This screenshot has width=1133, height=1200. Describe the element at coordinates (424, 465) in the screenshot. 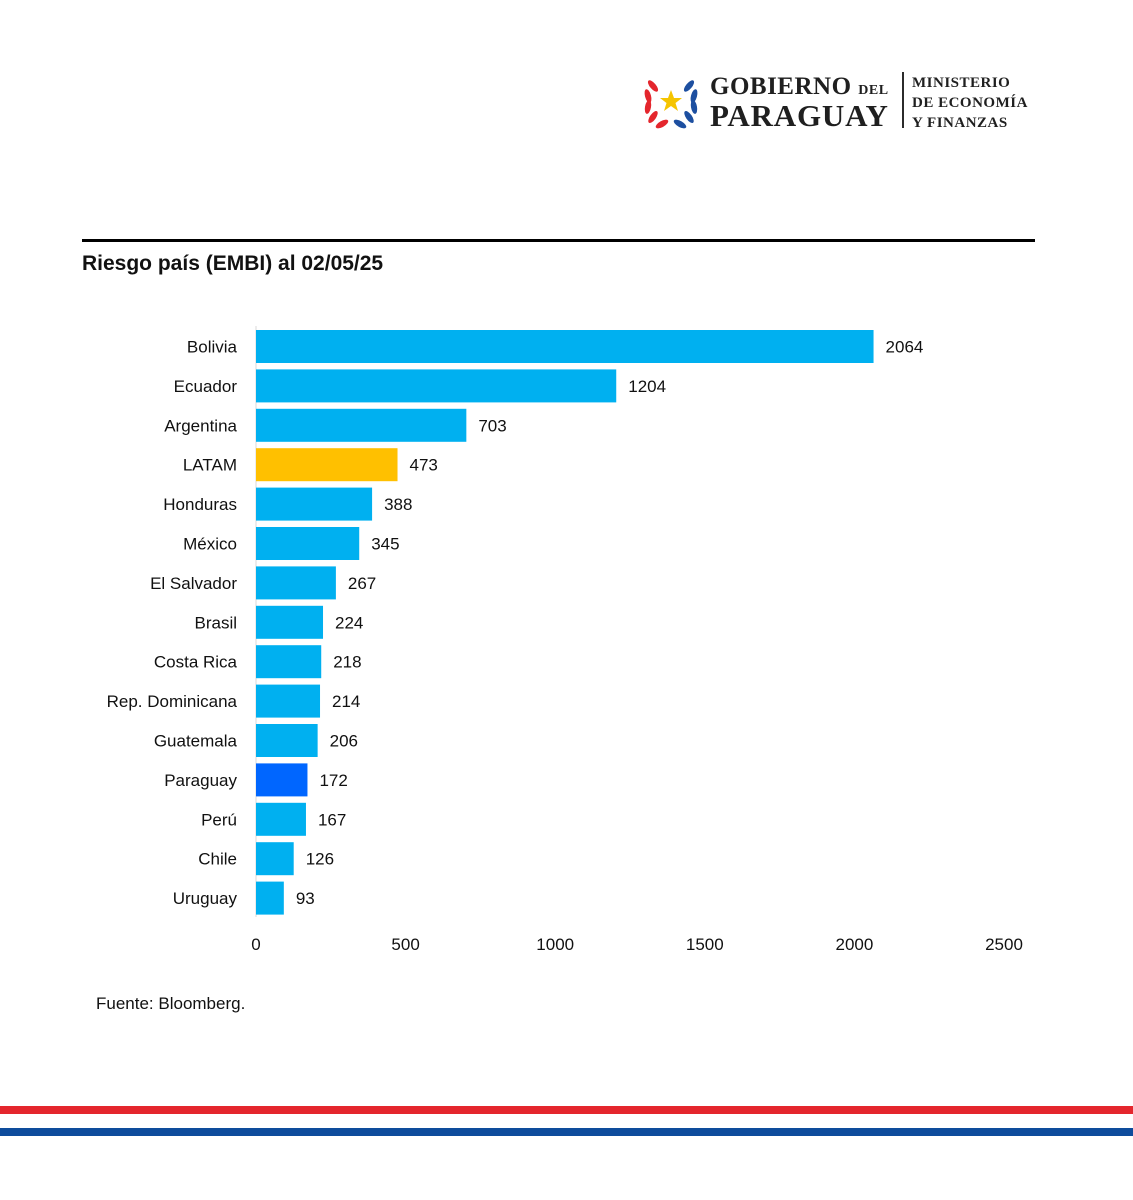

I see `data-label: 473` at that location.